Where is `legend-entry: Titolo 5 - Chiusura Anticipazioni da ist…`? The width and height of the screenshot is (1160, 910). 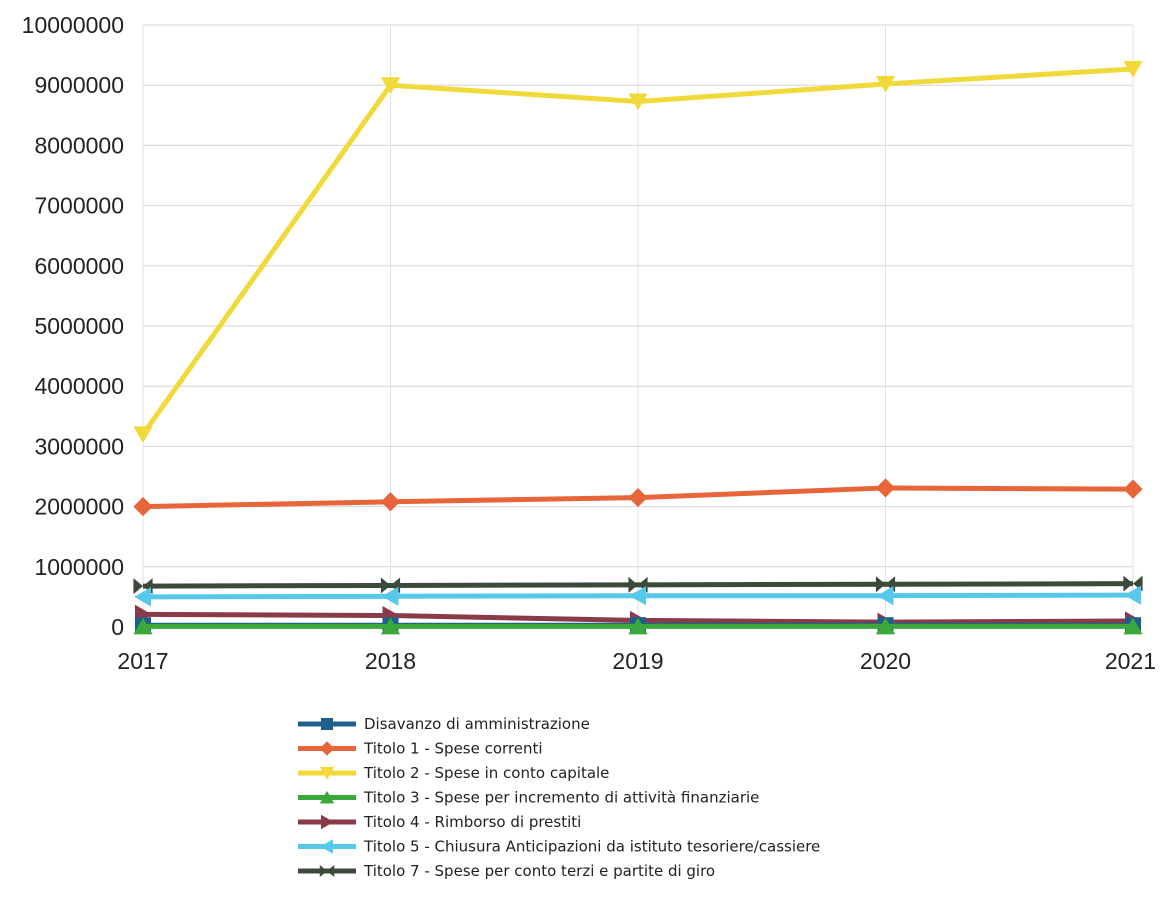 legend-entry: Titolo 5 - Chiusura Anticipazioni da ist… is located at coordinates (559, 847).